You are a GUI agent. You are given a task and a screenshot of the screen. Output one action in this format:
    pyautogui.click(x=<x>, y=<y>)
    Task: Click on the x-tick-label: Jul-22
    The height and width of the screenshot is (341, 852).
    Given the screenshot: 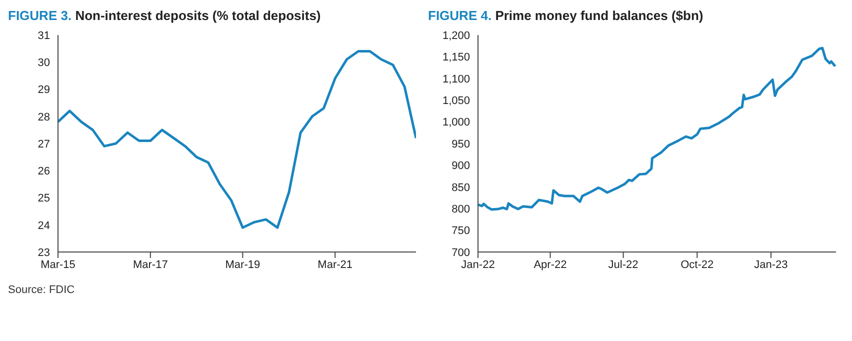 What is the action you would take?
    pyautogui.click(x=623, y=264)
    